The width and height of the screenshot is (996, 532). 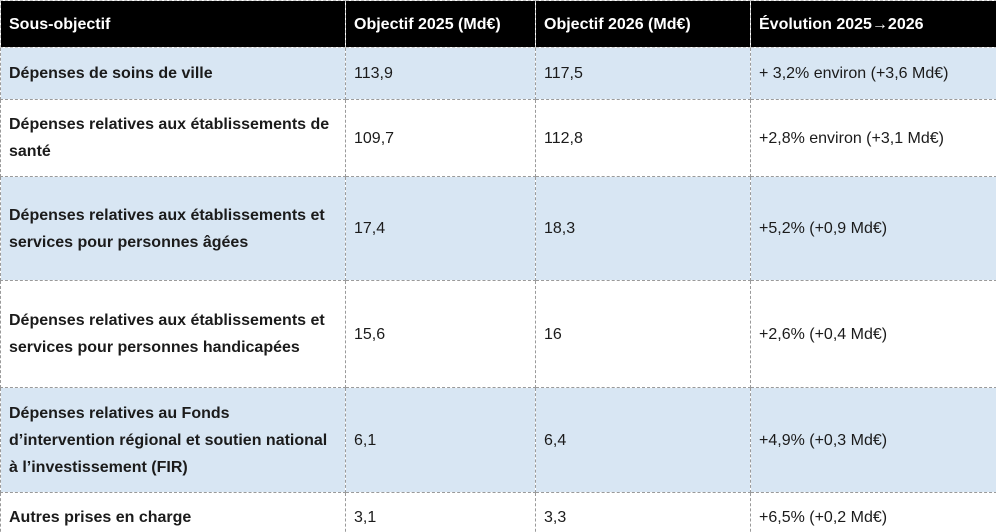 What do you see at coordinates (440, 24) in the screenshot?
I see `column-header-objectif-2025: Objectif 2025 (Md€)` at bounding box center [440, 24].